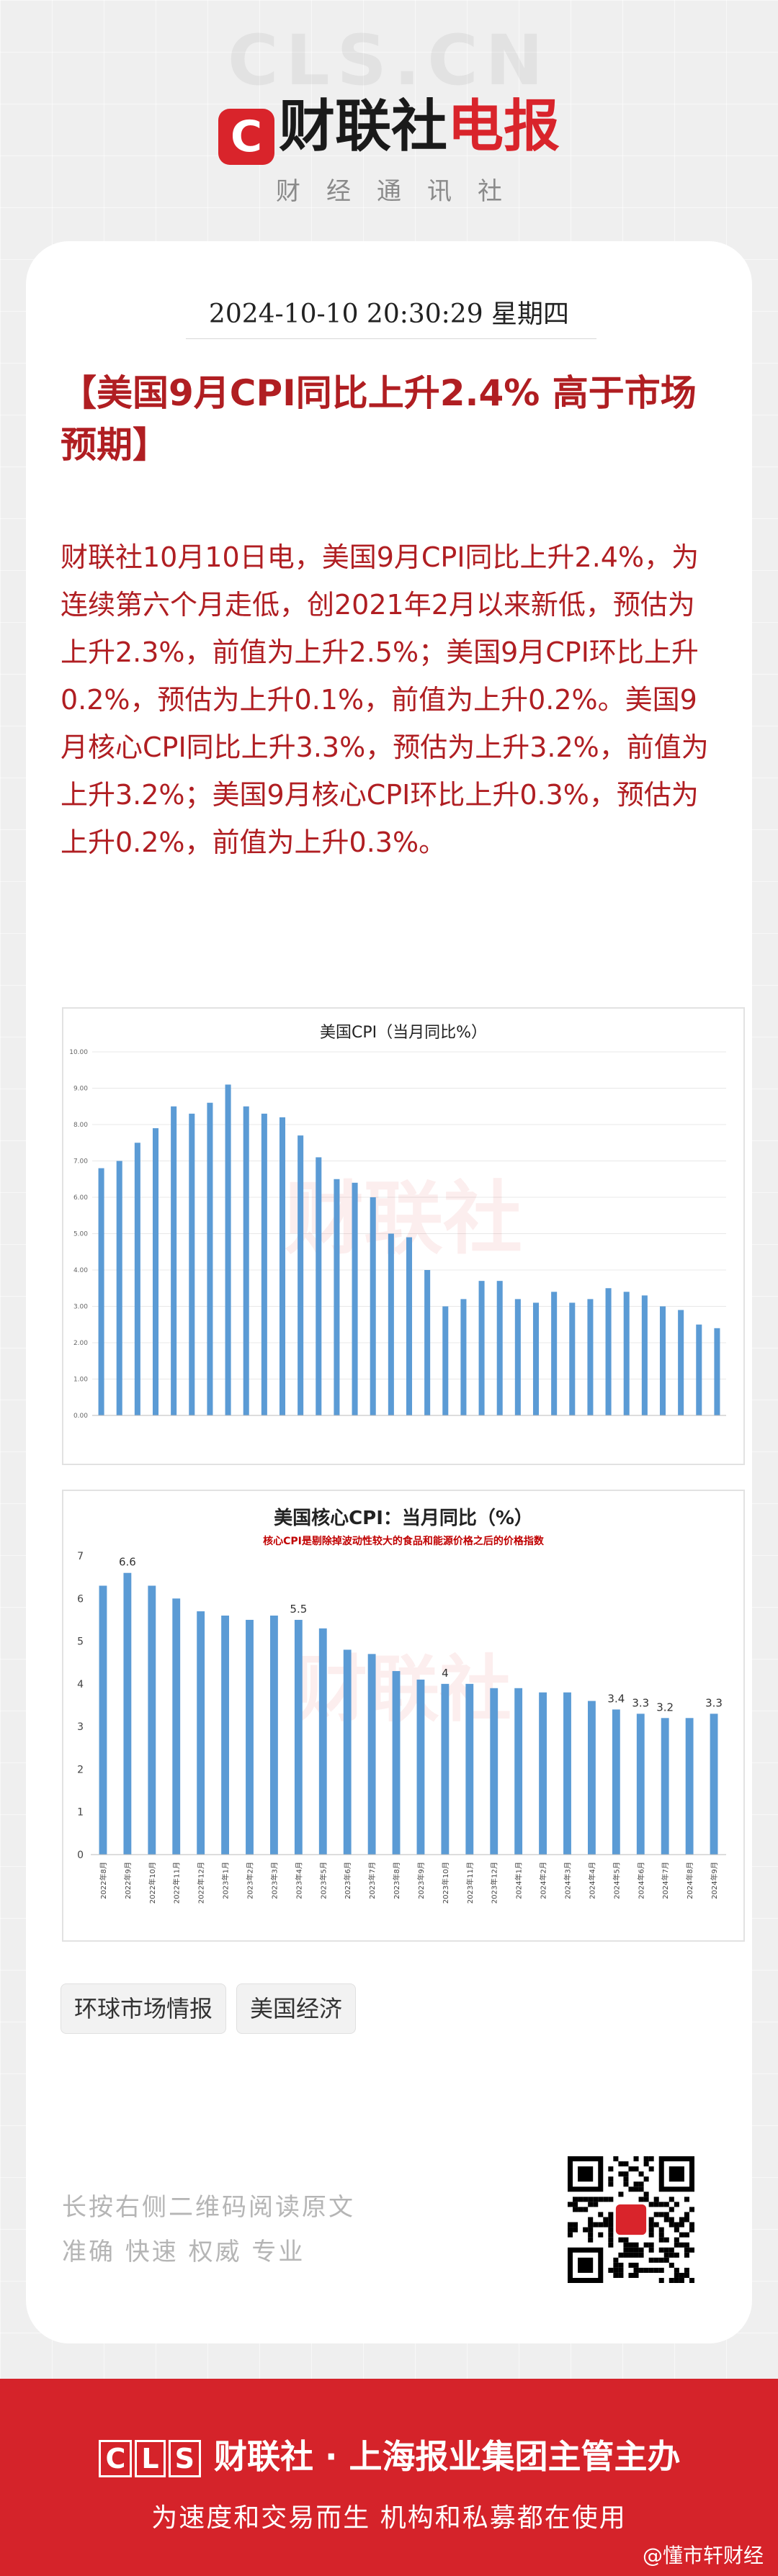 This screenshot has width=778, height=2576. Describe the element at coordinates (226, 1880) in the screenshot. I see `core-cpi-x-tick: 2023年1月` at that location.